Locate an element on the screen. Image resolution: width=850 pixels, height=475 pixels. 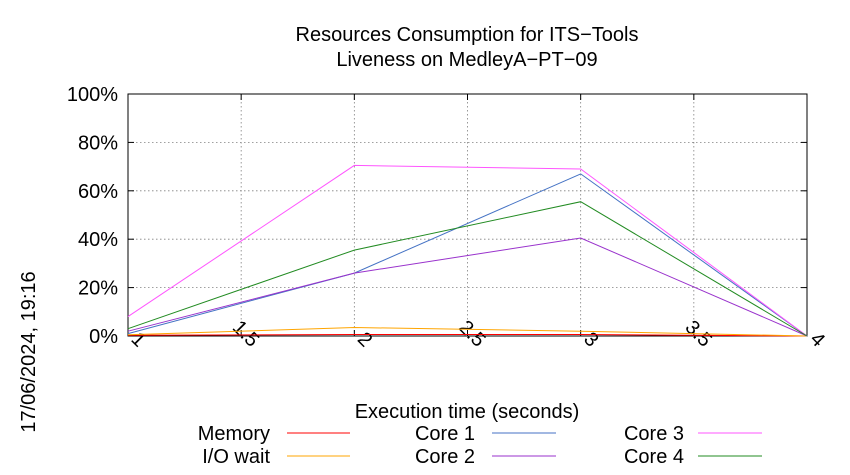
chart-title: Resources Consumption for ITS−Tools is located at coordinates (467, 35).